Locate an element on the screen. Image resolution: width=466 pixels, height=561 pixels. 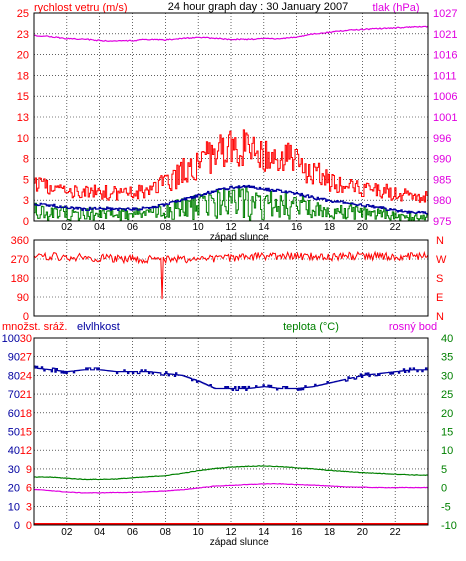
wind-direction-tick: 90 is located at coordinates (23, 298).